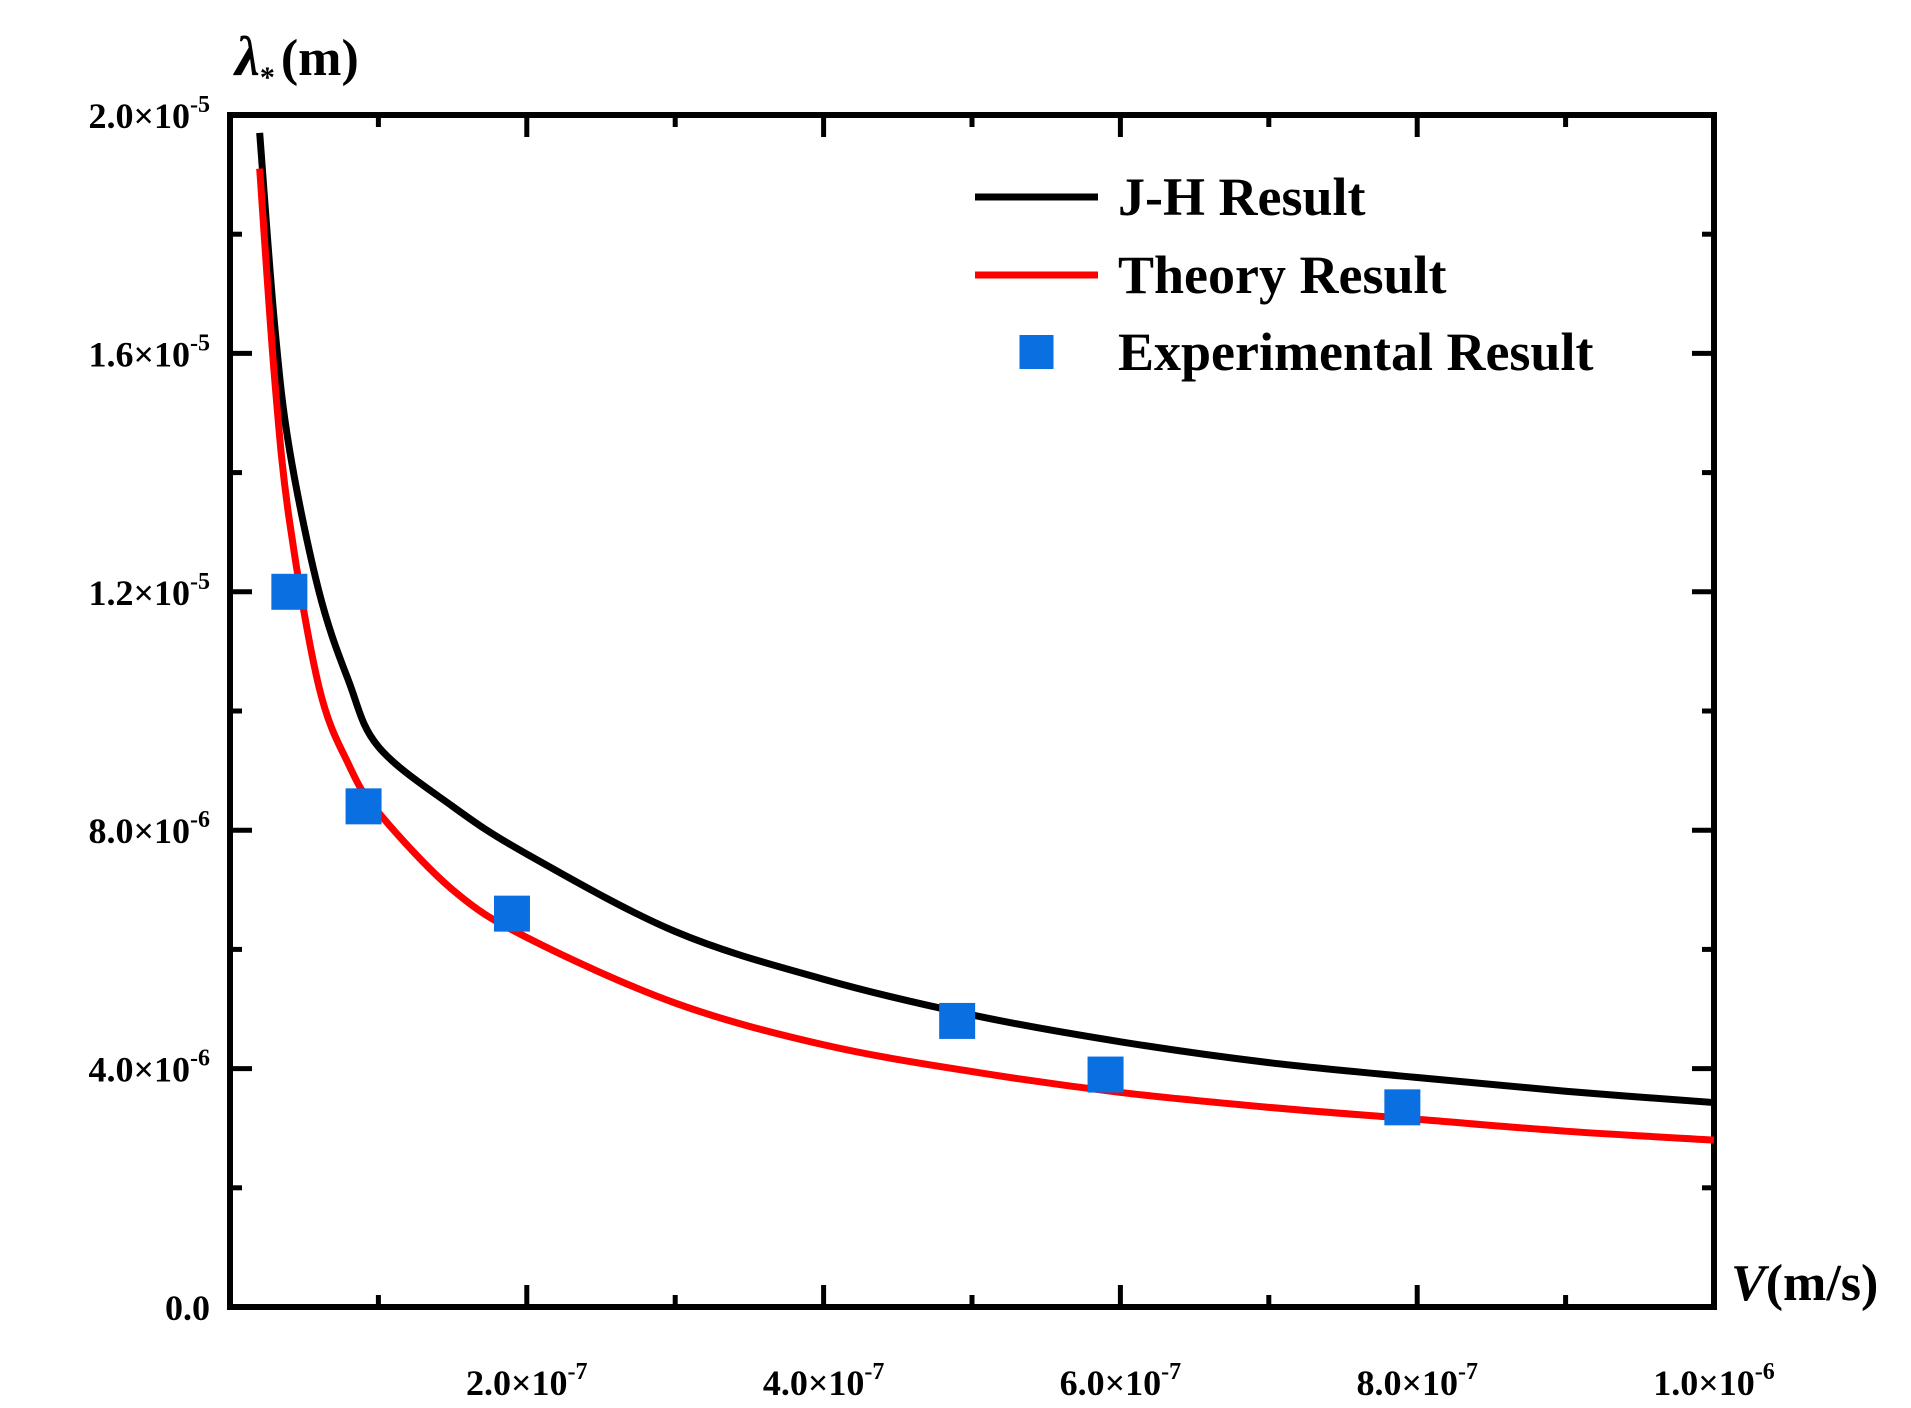 This screenshot has width=1911, height=1408. I want to click on y-axis-unit: (m), so click(320, 58).